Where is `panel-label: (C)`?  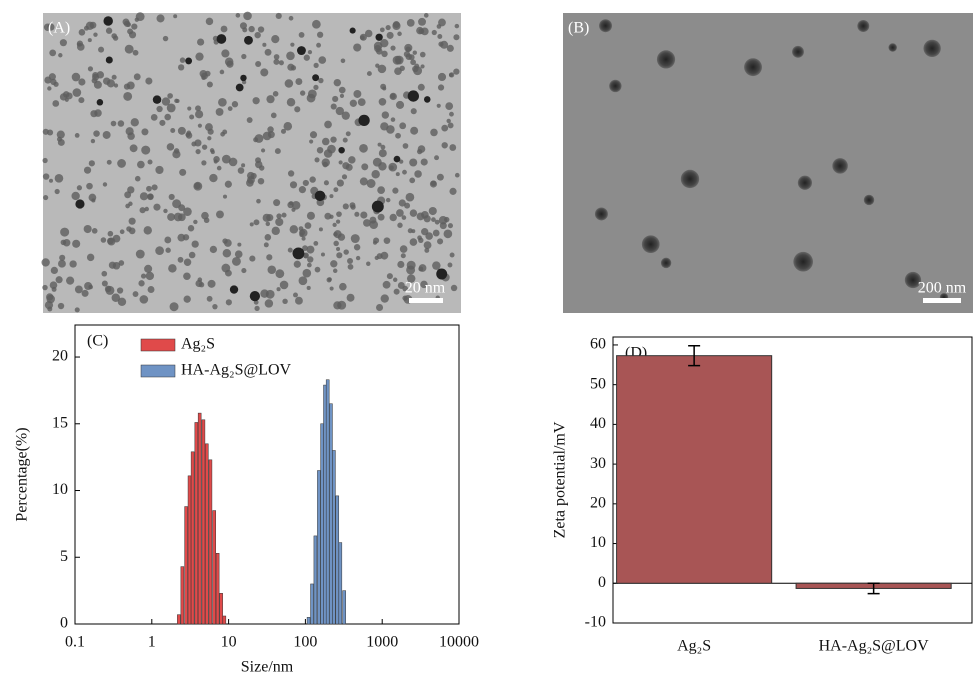 panel-label: (C) is located at coordinates (97, 341).